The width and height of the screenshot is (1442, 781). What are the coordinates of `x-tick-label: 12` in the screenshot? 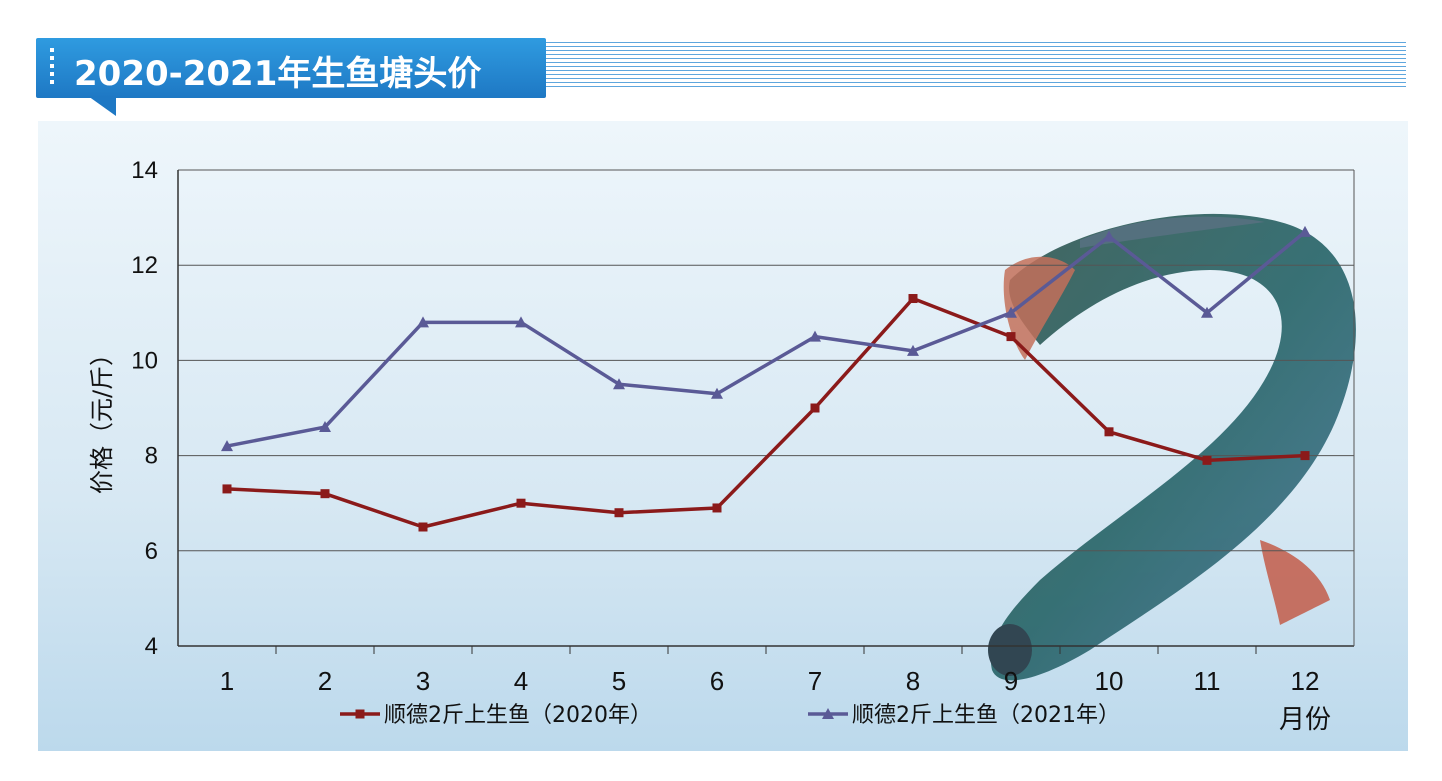 It's located at (1305, 681).